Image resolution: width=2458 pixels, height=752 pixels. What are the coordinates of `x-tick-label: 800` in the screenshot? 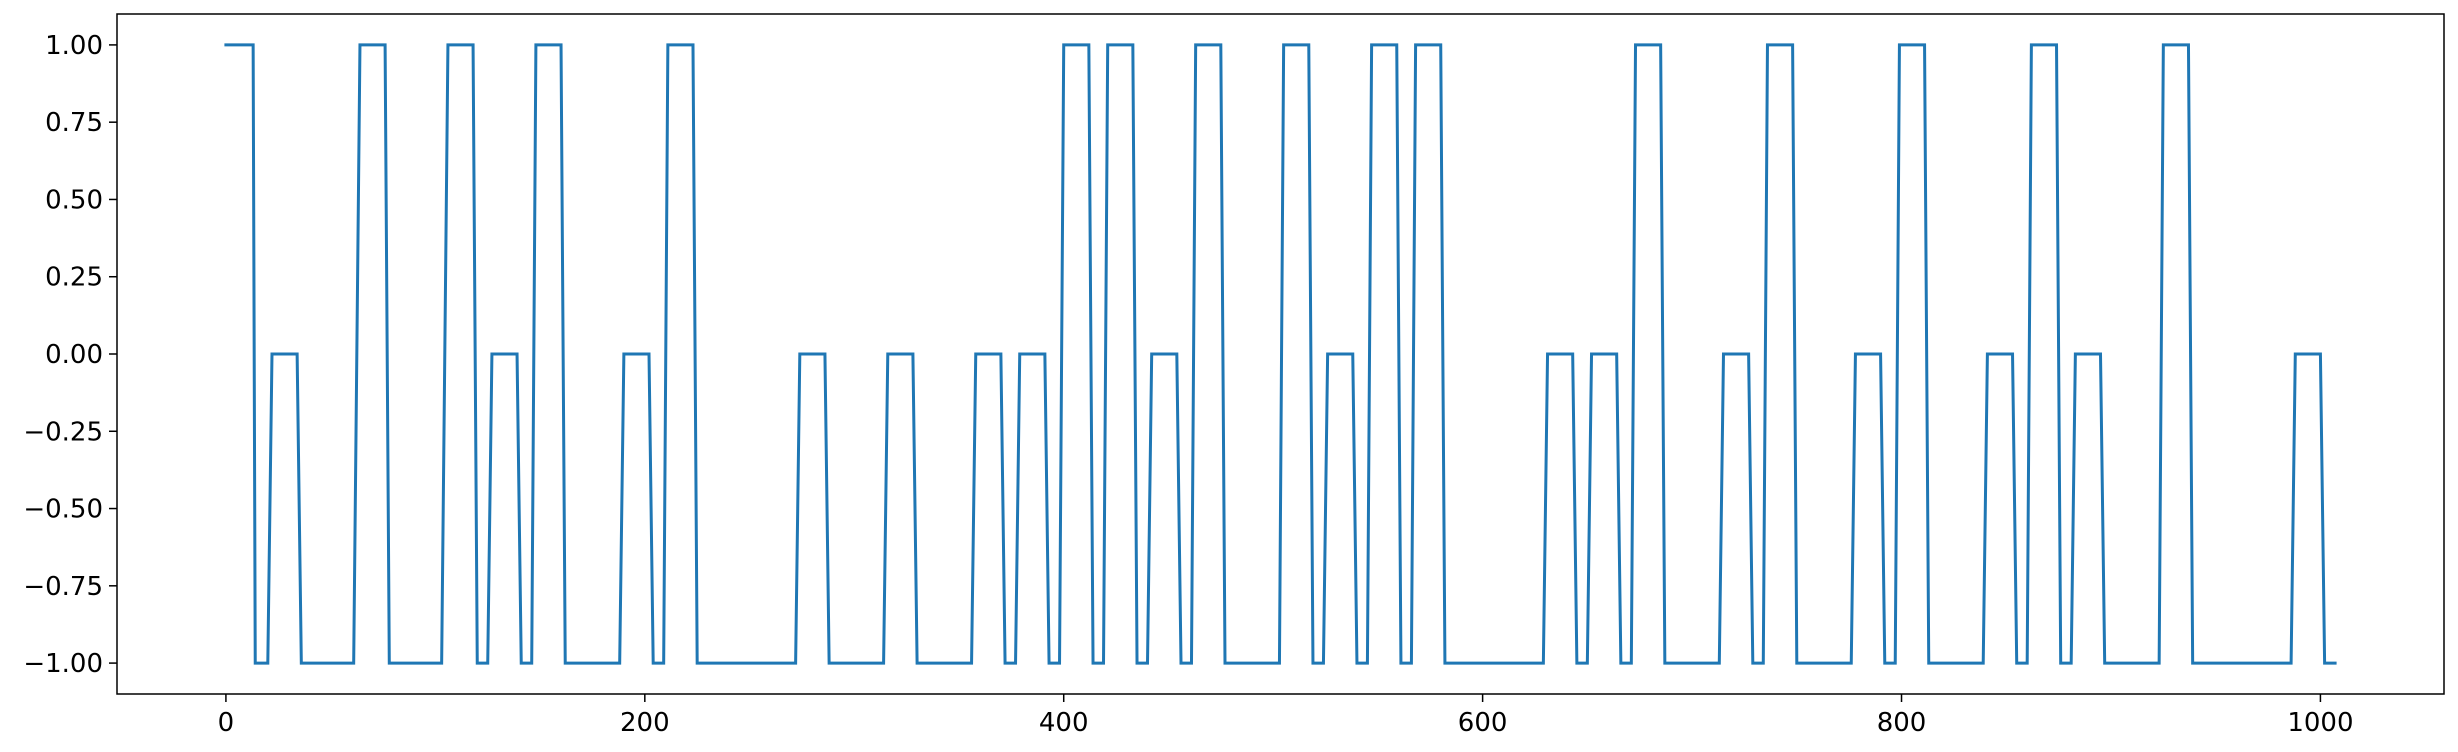 It's located at (1902, 723).